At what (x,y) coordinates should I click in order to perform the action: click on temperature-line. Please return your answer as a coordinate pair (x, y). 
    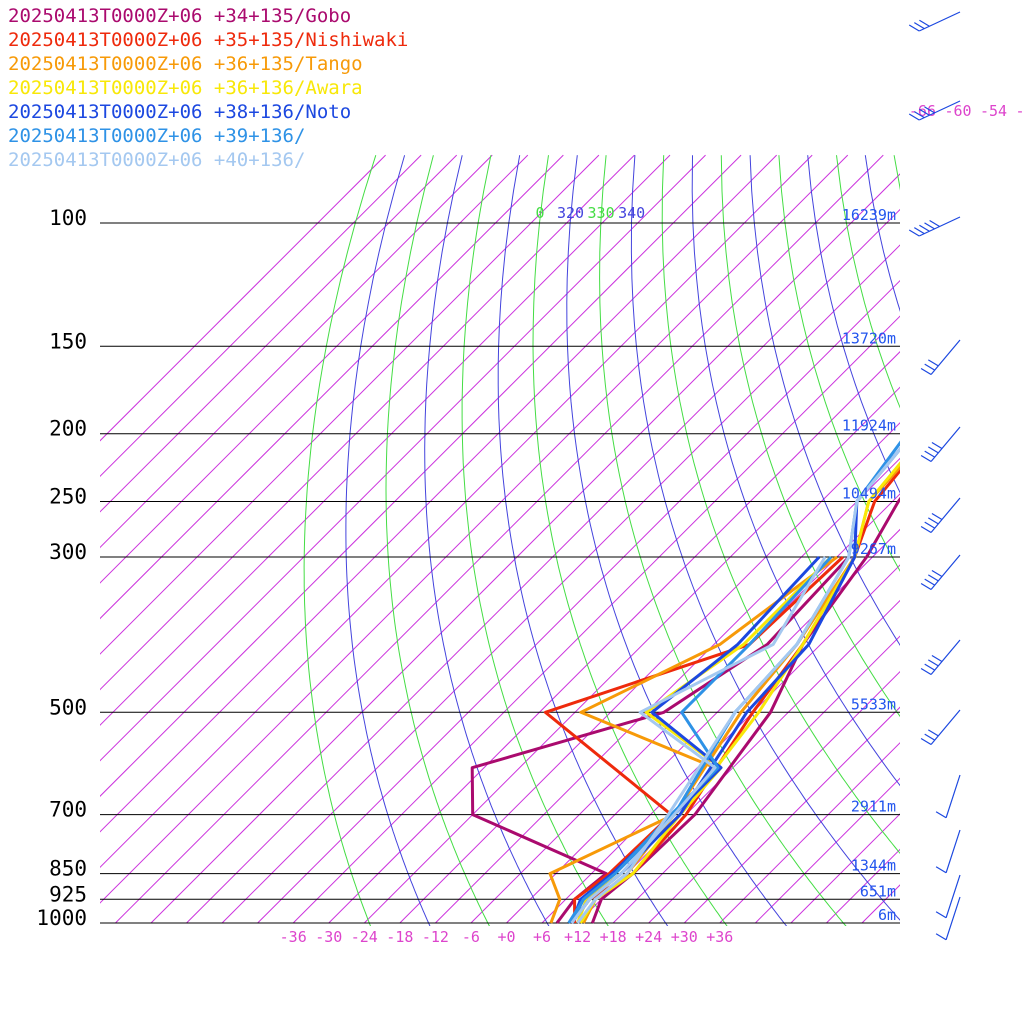
    Looking at the image, I should click on (739, 692).